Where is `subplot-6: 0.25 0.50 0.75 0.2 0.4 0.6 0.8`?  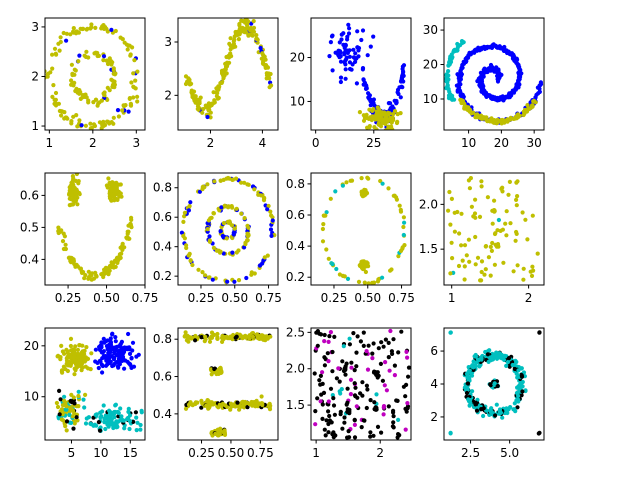
subplot-6: 0.25 0.50 0.75 0.2 0.4 0.6 0.8 is located at coordinates (217, 238).